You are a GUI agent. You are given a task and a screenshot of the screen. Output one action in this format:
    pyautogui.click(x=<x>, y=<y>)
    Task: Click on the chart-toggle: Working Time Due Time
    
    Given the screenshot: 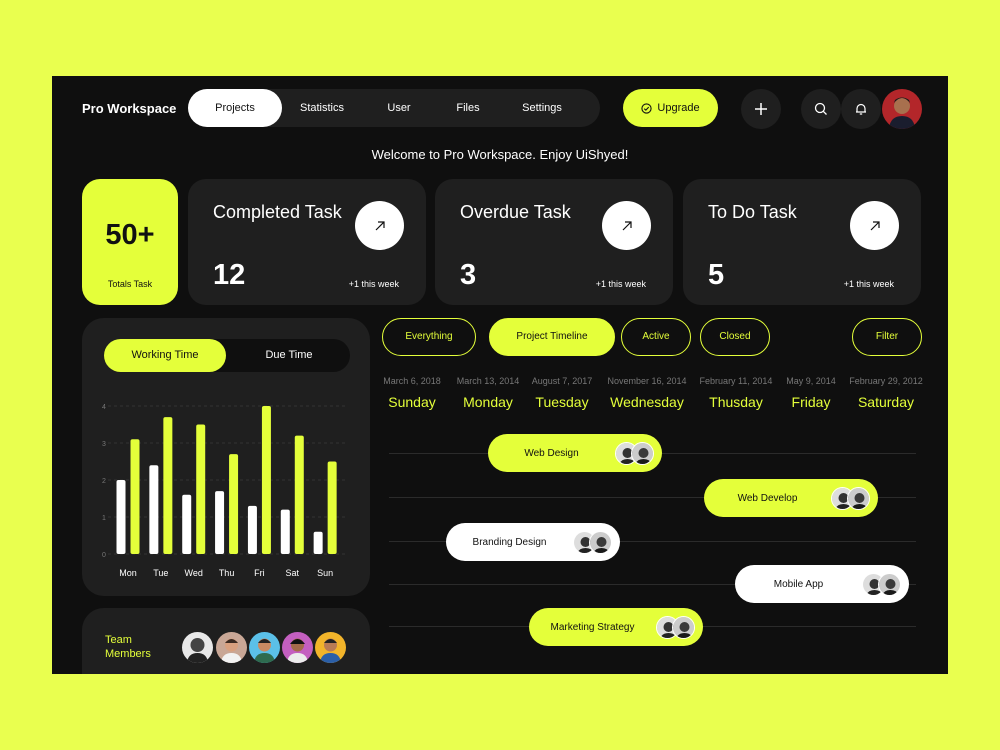 What is the action you would take?
    pyautogui.click(x=227, y=355)
    